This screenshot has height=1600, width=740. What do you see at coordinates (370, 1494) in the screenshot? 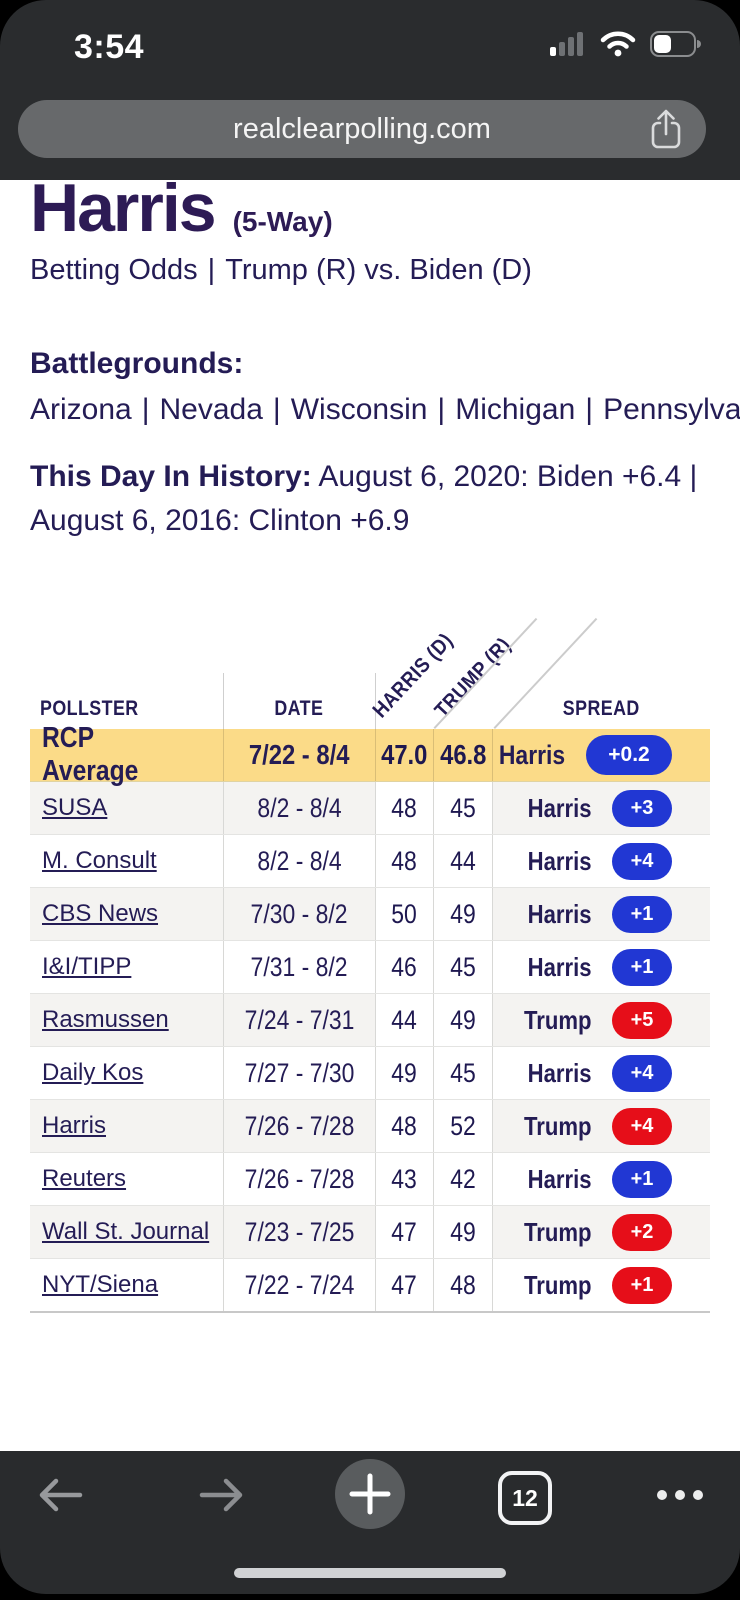
I see `new-tab-button` at bounding box center [370, 1494].